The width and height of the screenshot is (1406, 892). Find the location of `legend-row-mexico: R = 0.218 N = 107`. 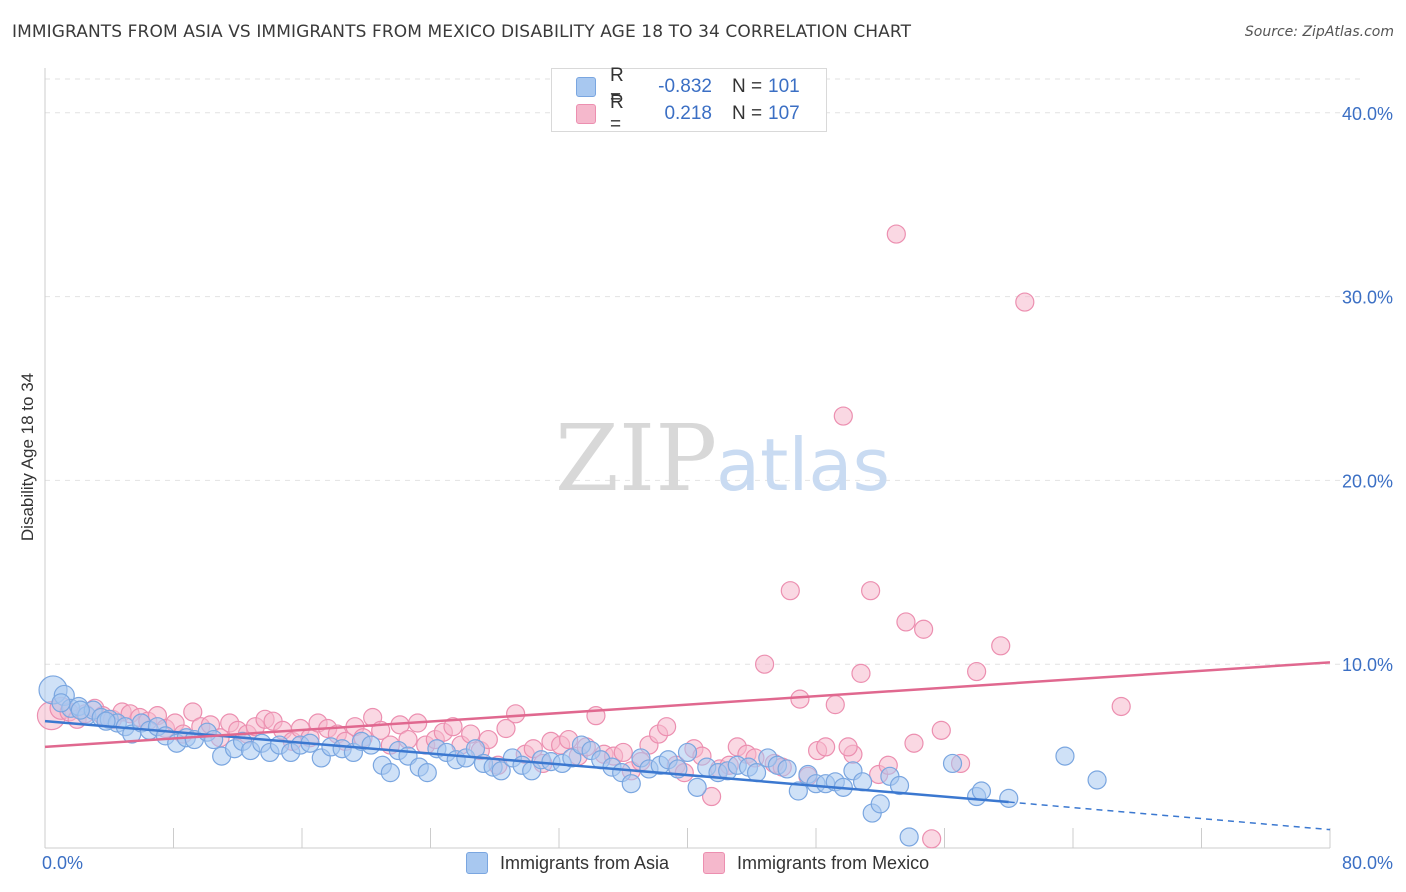

legend-row-mexico: R = 0.218 N = 107 is located at coordinates (688, 113).